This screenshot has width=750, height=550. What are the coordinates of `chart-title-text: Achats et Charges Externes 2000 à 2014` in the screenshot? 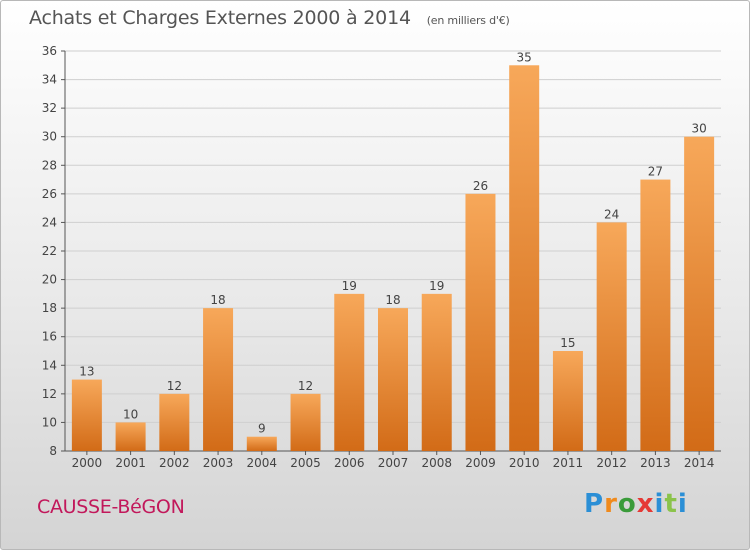 It's located at (220, 18).